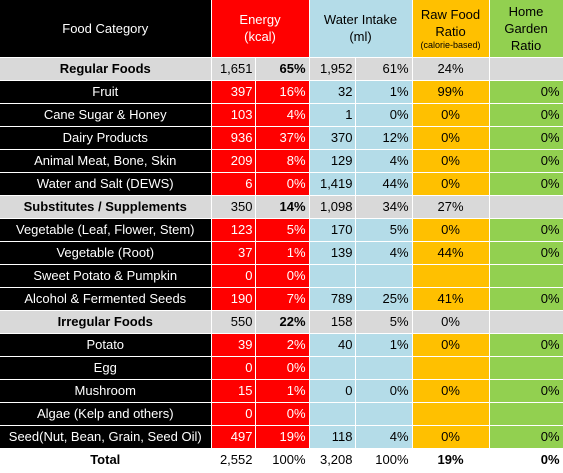 The image size is (563, 473). What do you see at coordinates (361, 29) in the screenshot?
I see `header-water-intake: Water Intake (ml)` at bounding box center [361, 29].